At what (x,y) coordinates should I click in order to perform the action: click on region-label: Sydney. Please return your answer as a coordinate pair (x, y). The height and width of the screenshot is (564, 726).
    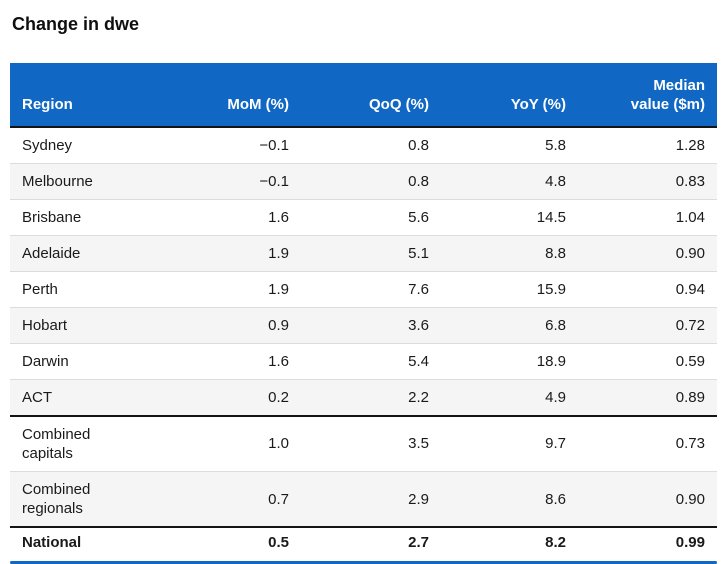
    Looking at the image, I should click on (47, 145).